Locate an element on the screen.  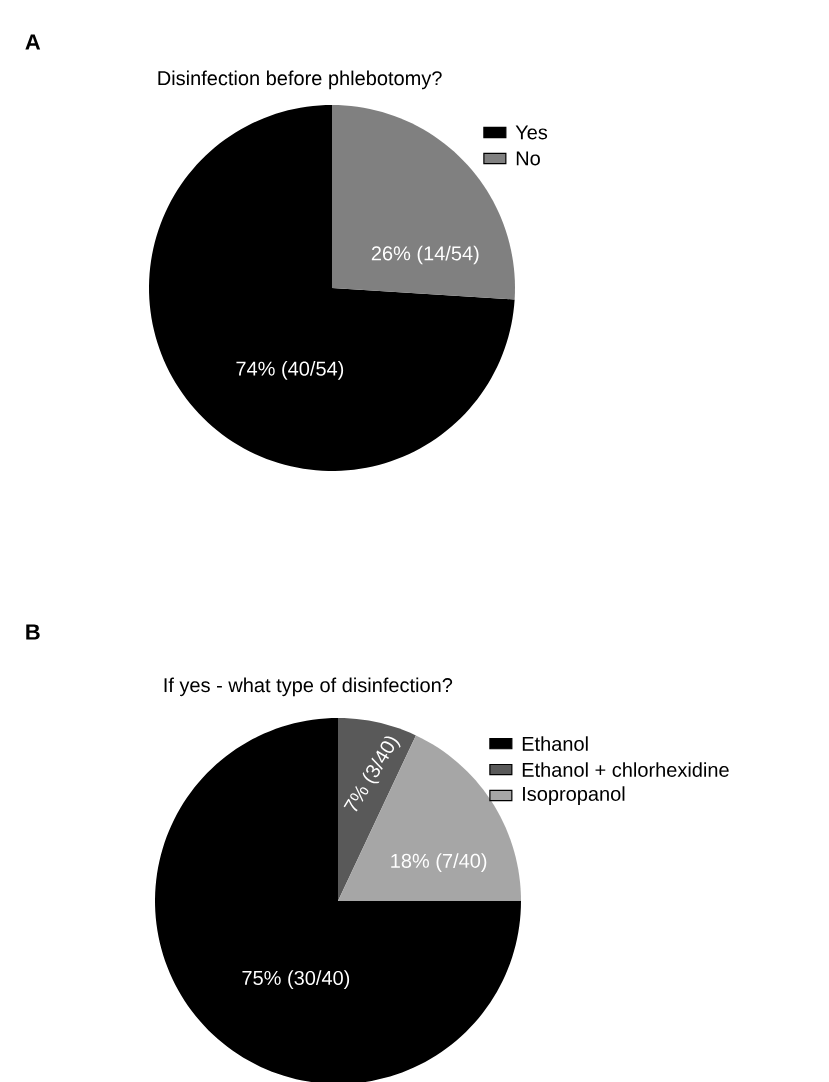
text: B is located at coordinates (33, 632).